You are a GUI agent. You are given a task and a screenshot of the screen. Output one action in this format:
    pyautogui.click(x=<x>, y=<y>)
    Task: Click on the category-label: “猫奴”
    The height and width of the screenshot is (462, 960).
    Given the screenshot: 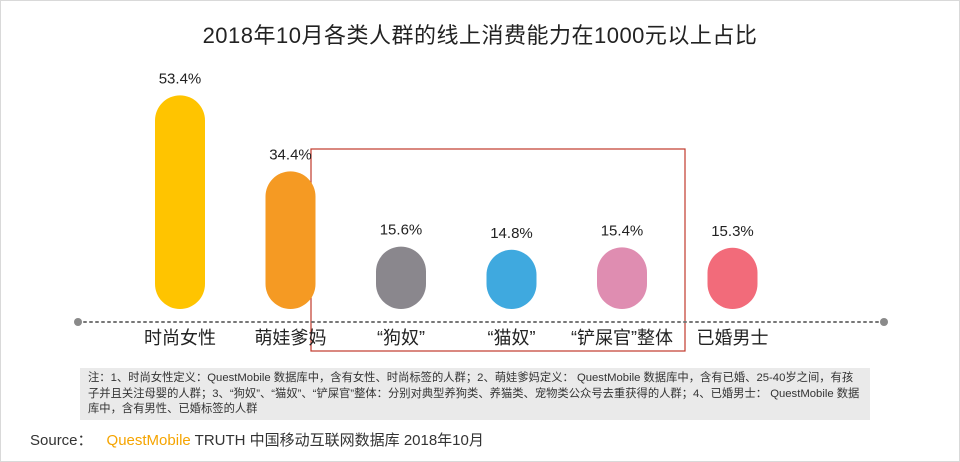 What is the action you would take?
    pyautogui.click(x=512, y=338)
    